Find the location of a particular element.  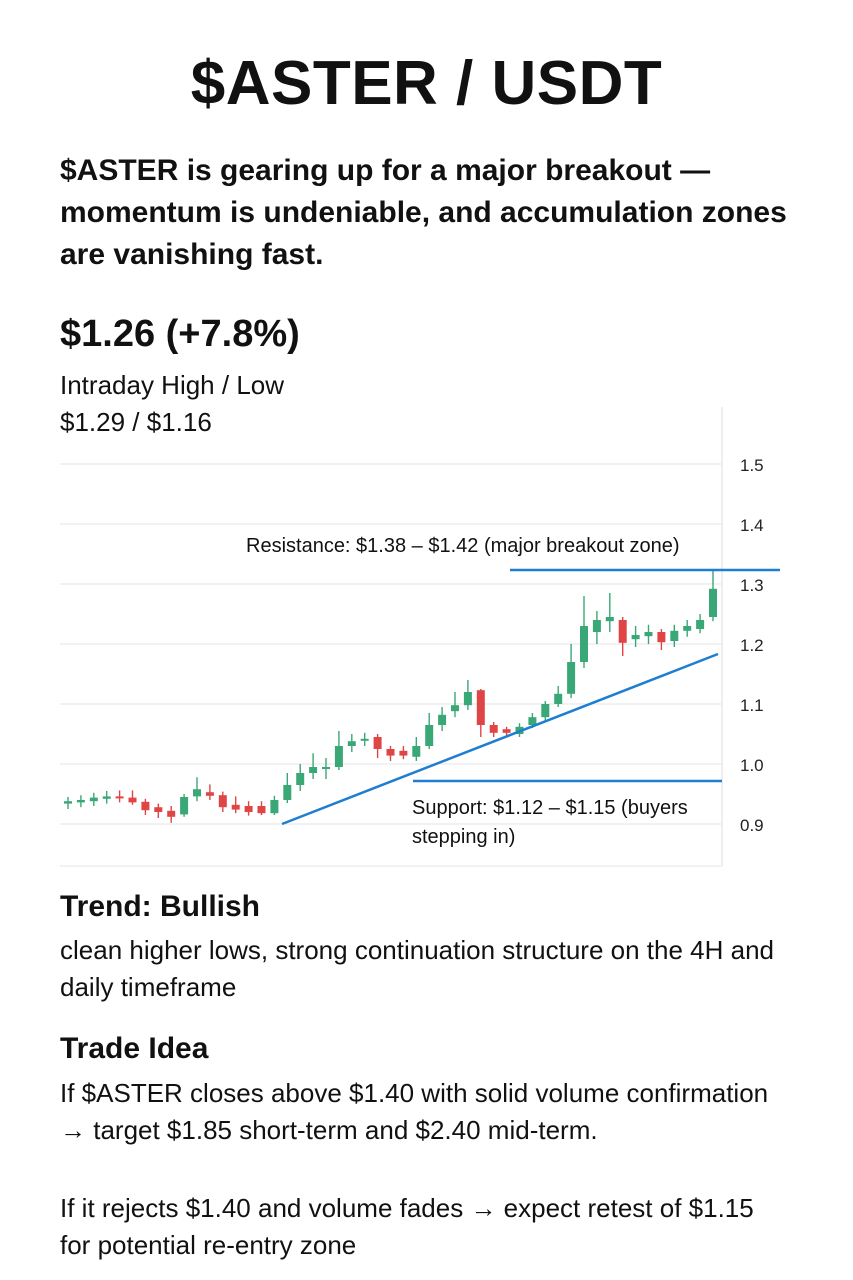

intraday-range-label: Intraday High / Low is located at coordinates (172, 385).